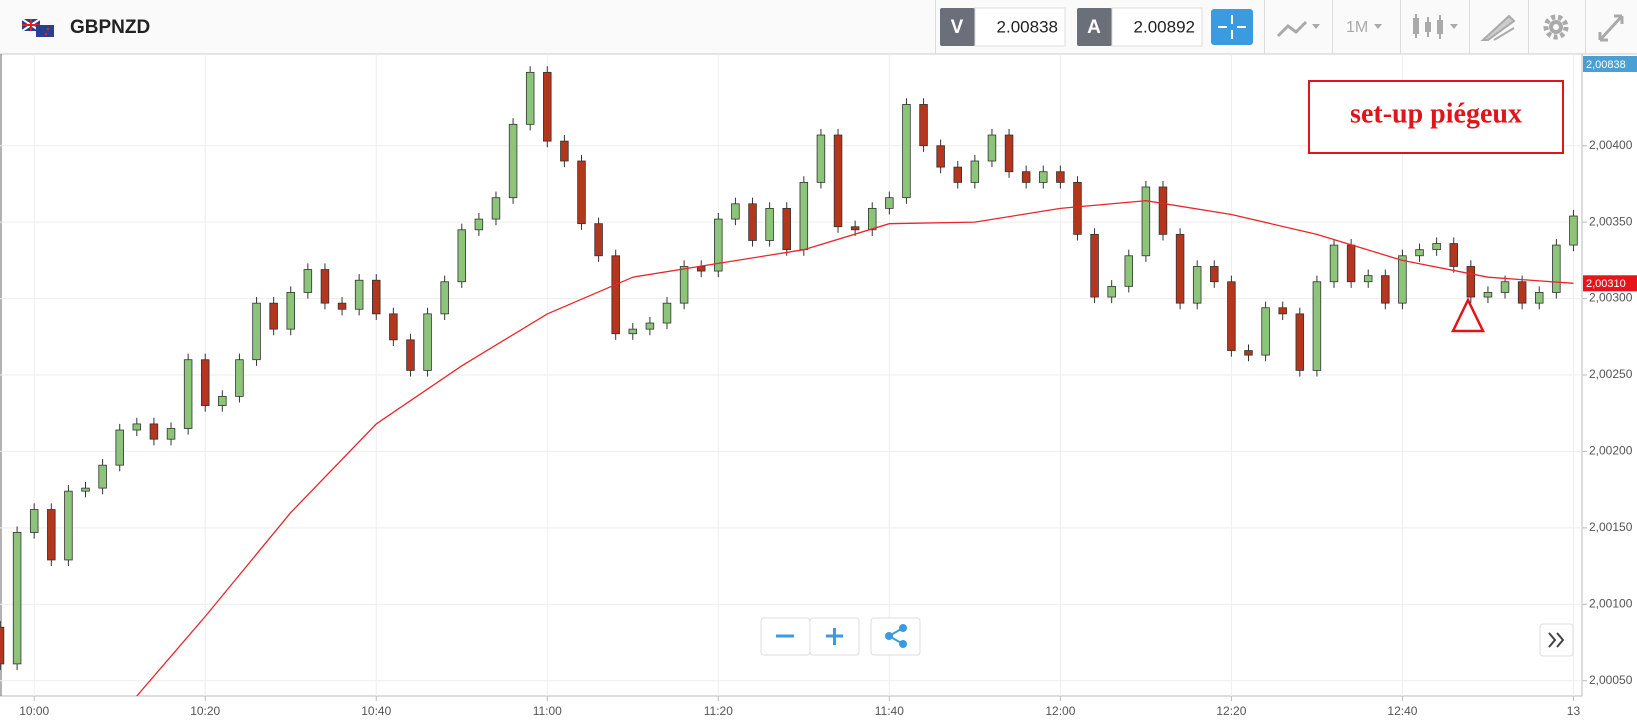  I want to click on x-tick-label: 12:20, so click(1231, 711).